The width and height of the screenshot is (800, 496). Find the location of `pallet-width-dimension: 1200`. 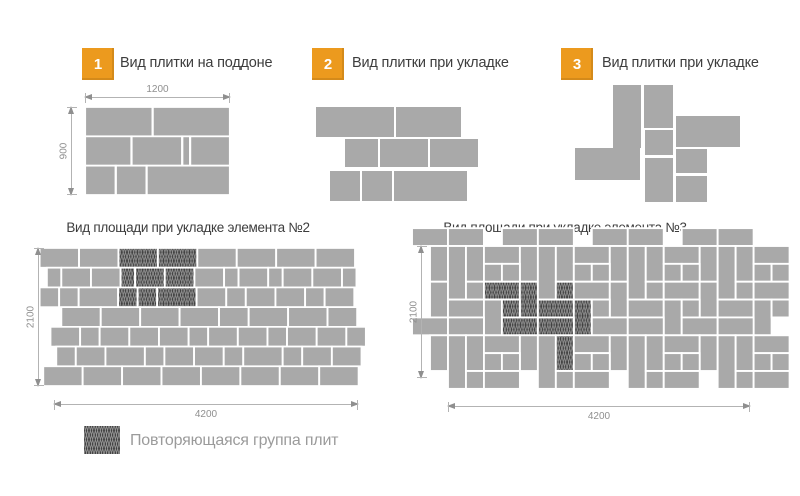

pallet-width-dimension: 1200 is located at coordinates (157, 93).